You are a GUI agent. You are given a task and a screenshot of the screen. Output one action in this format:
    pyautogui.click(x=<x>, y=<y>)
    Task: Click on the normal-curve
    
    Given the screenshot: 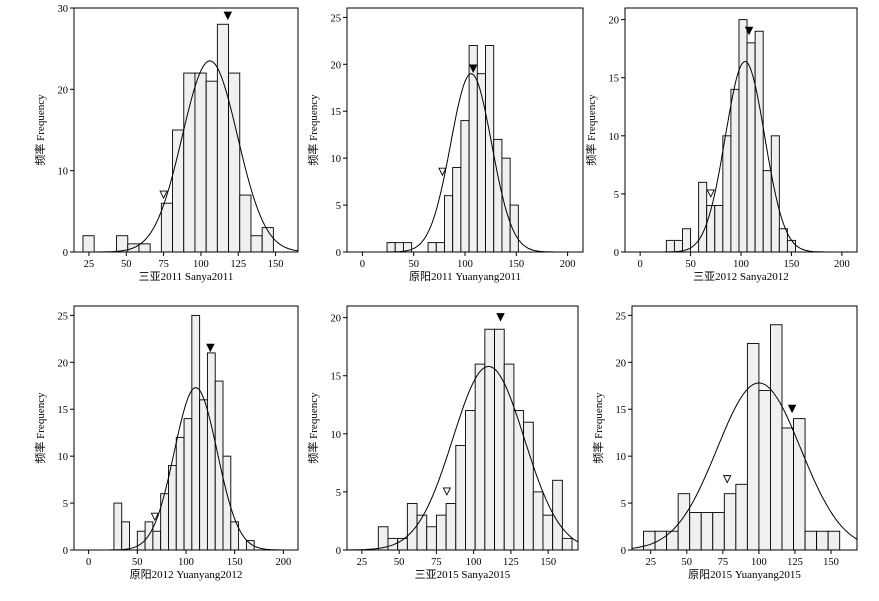 What is the action you would take?
    pyautogui.click(x=744, y=465)
    